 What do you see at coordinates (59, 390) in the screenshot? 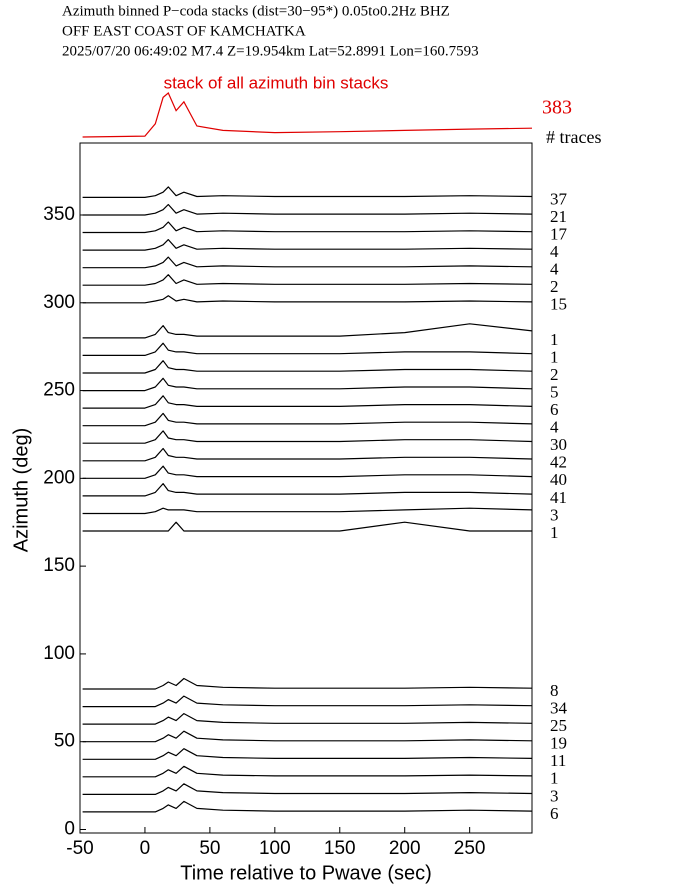
I see `y-tick-label: 250` at bounding box center [59, 390].